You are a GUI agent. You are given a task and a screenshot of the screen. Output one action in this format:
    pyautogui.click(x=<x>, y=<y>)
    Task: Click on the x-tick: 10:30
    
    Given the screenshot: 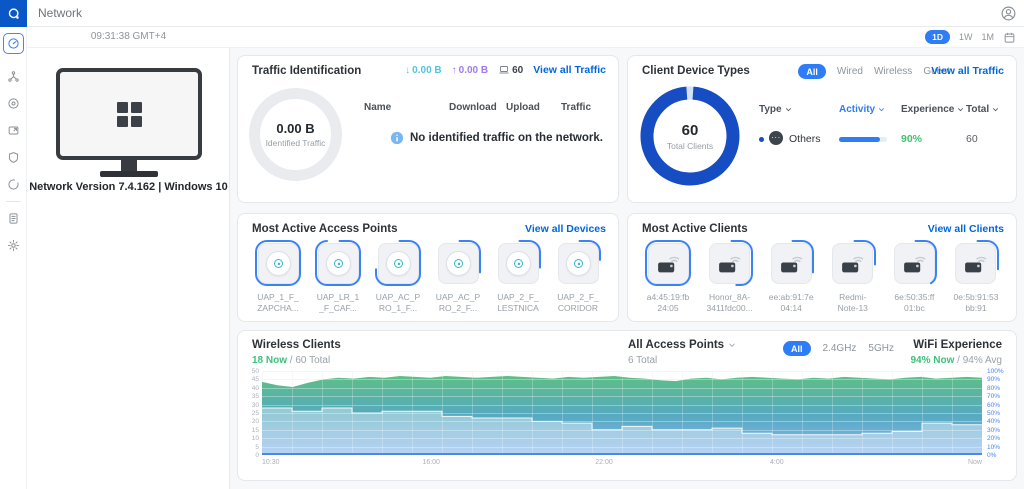 What is the action you would take?
    pyautogui.click(x=271, y=462)
    